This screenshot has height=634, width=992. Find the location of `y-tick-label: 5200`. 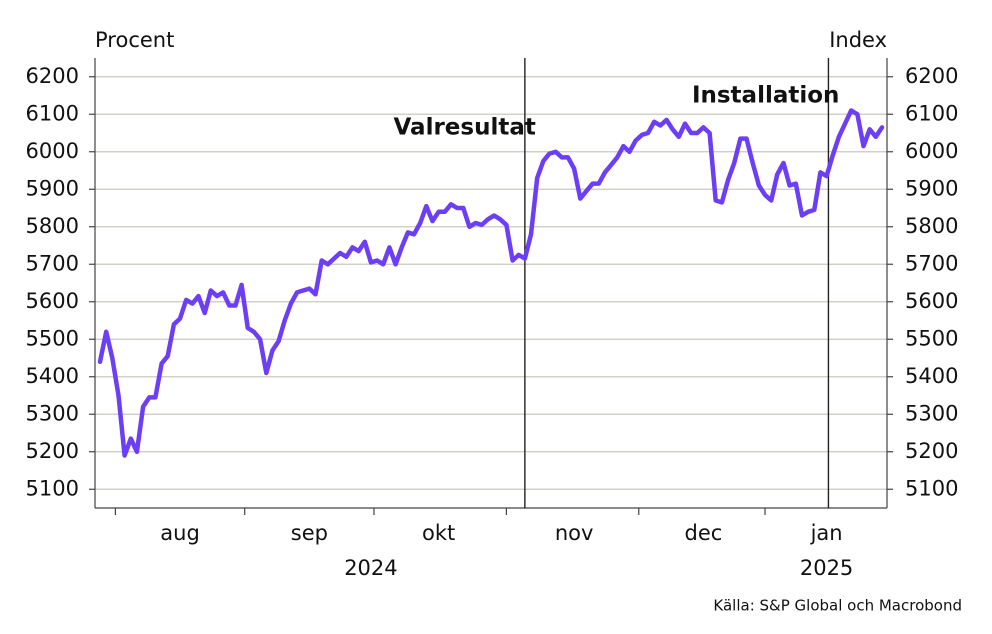

y-tick-label: 5200 is located at coordinates (52, 451).